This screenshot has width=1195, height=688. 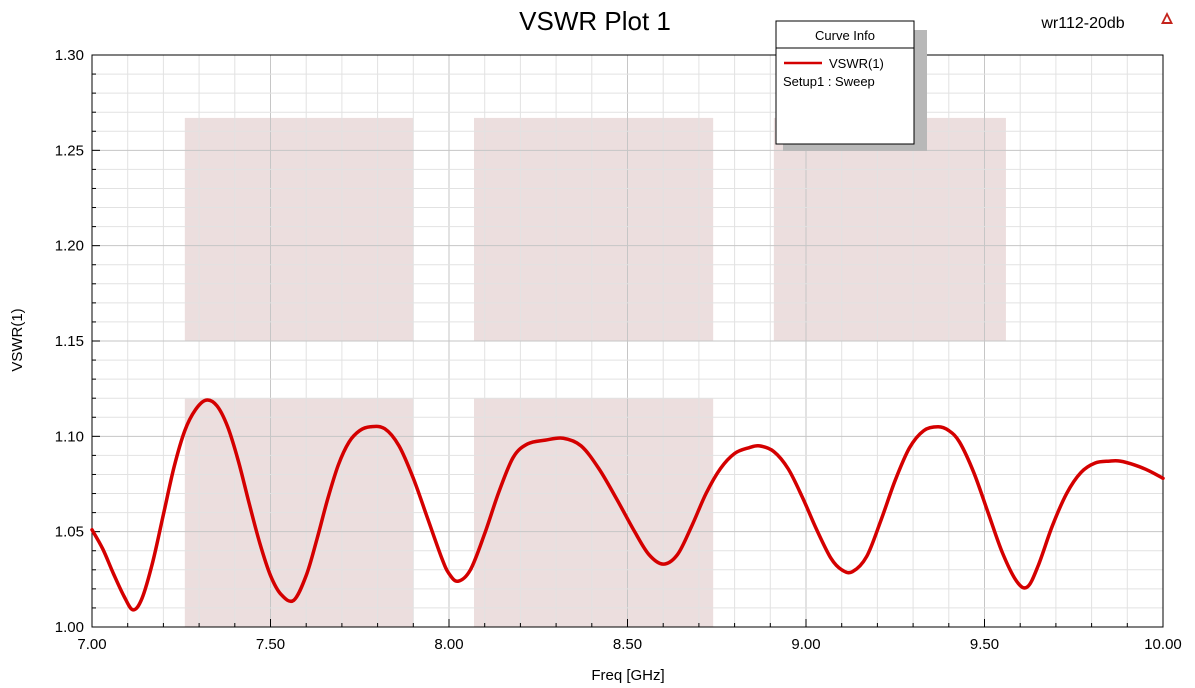 I want to click on legend-frame, so click(x=845, y=82).